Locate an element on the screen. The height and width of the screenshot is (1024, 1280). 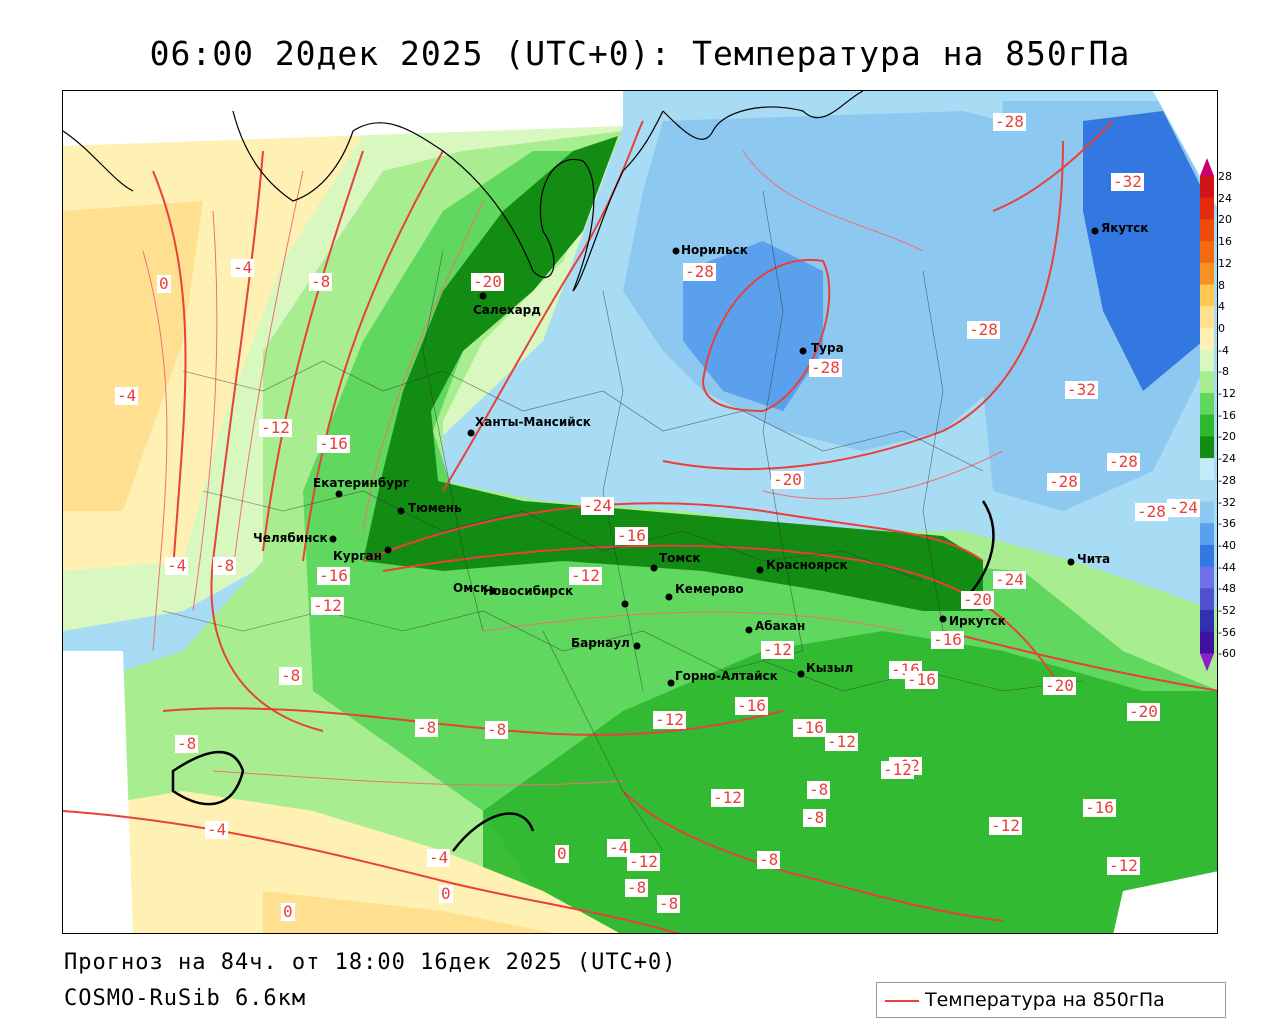
city-label: Кызыл is located at coordinates (830, 668).